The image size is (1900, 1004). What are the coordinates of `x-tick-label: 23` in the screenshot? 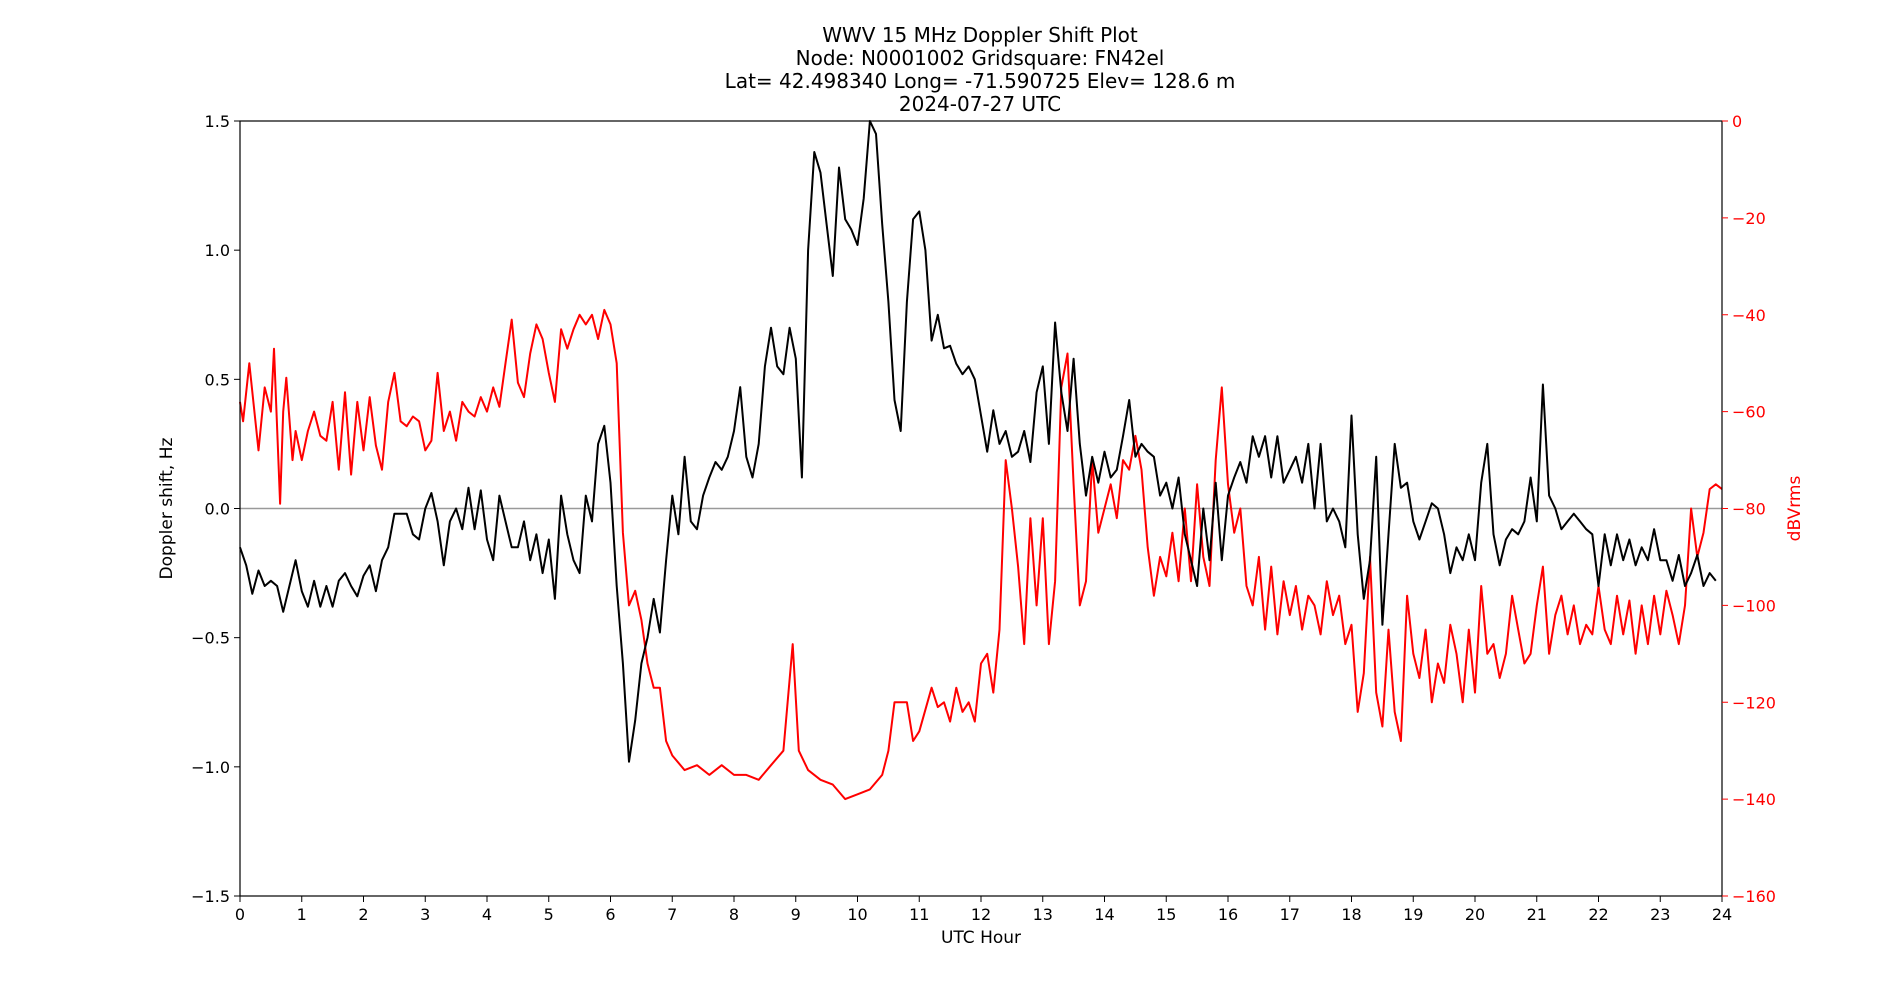 It's located at (1660, 914).